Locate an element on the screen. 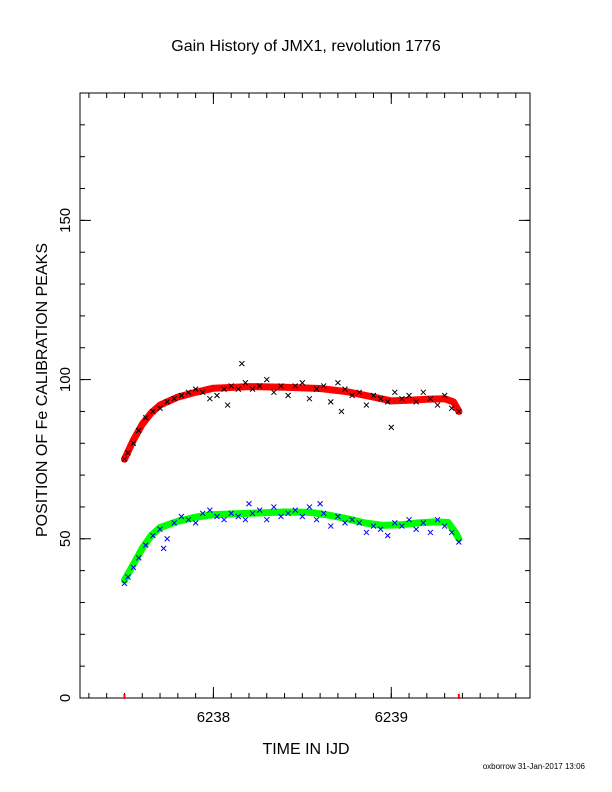 This screenshot has height=792, width=612. chart-title: Gain History of JMX1, revolution 1776 is located at coordinates (306, 46).